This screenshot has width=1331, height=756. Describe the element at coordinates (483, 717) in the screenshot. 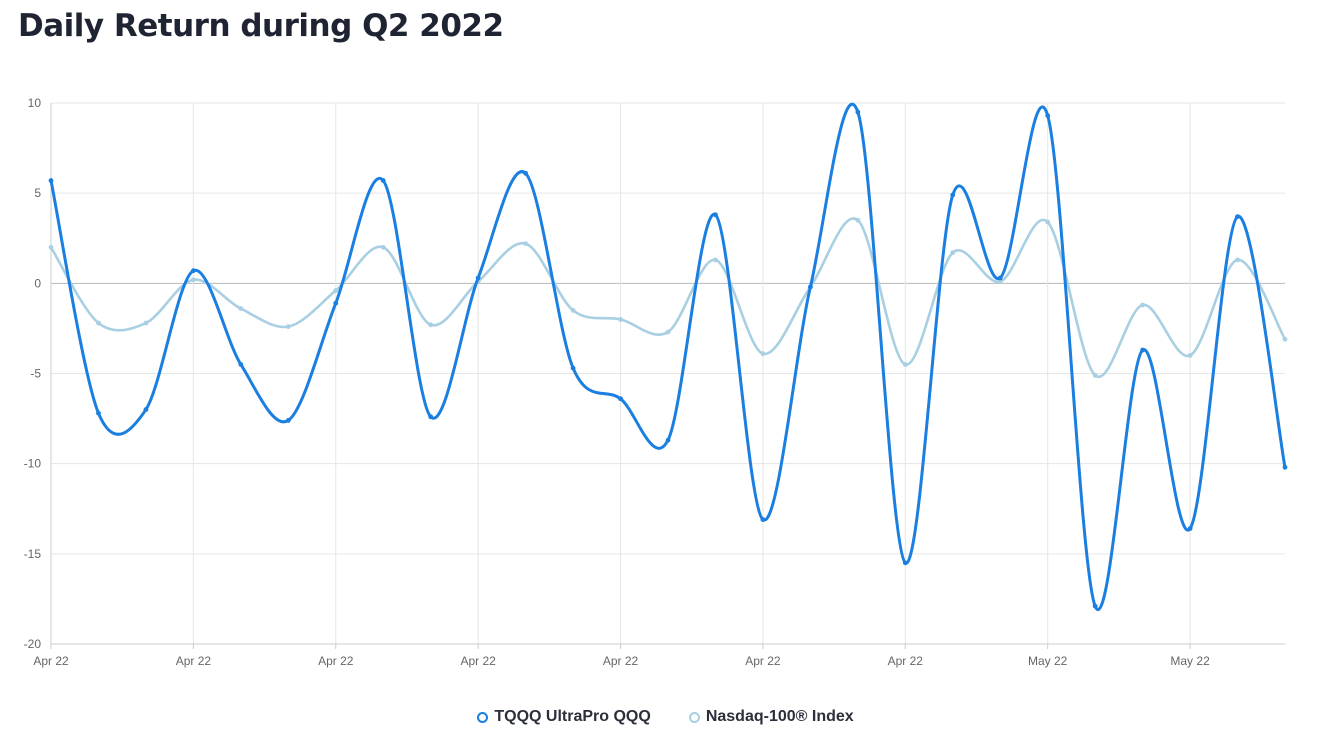

I see `legend-marker-tqqq` at that location.